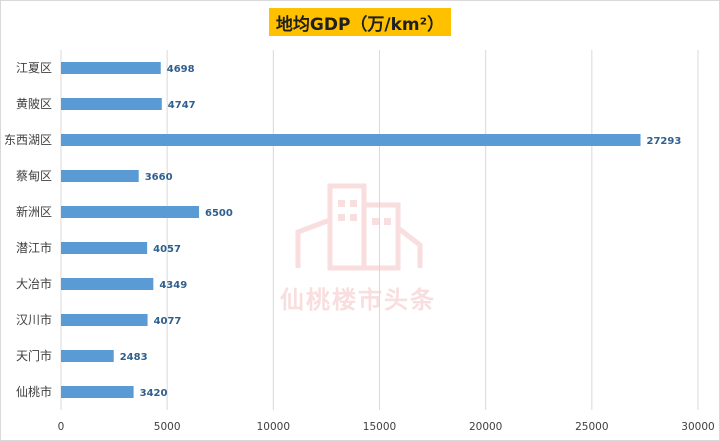 This screenshot has width=720, height=441. Describe the element at coordinates (182, 105) in the screenshot. I see `data-label-1: 4747` at that location.